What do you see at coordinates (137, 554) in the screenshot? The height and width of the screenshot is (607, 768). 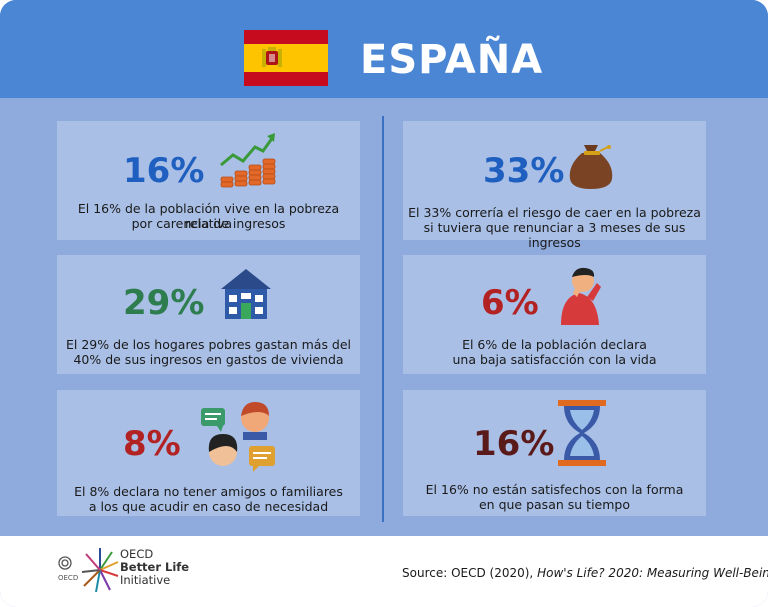 I see `logo-line-oecd: OECD` at bounding box center [137, 554].